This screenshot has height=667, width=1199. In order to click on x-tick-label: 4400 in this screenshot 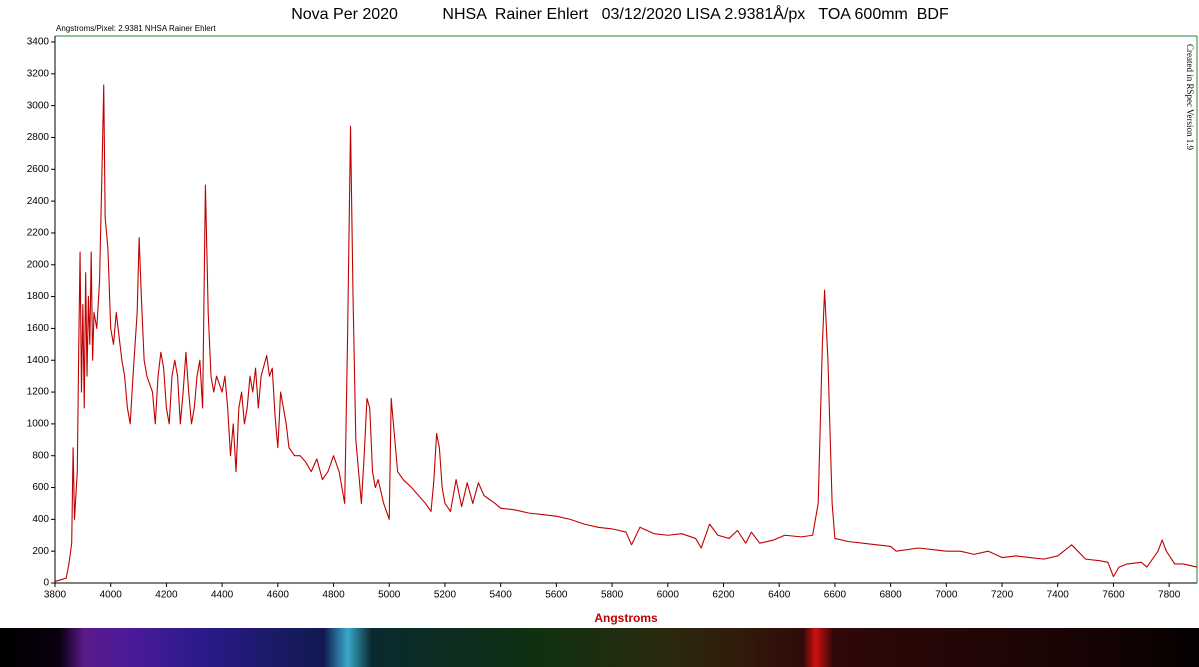, I will do `click(222, 595)`.